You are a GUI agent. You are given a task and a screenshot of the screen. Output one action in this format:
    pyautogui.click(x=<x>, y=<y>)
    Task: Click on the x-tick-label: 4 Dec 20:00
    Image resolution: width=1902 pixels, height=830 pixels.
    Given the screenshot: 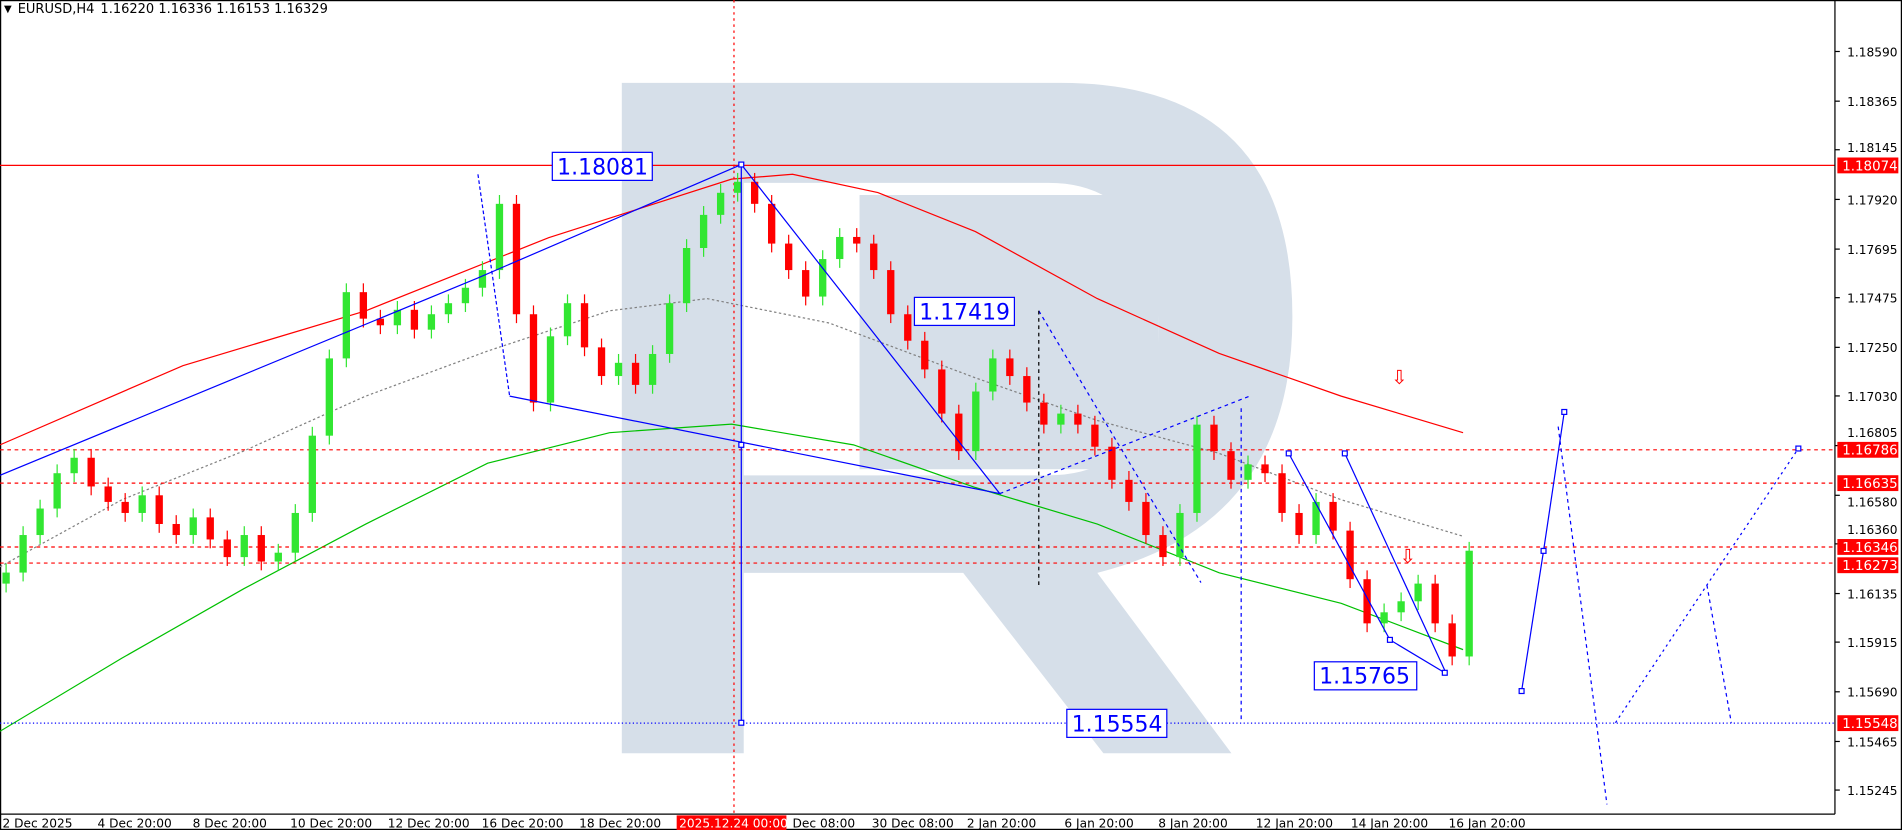 What is the action you would take?
    pyautogui.click(x=135, y=823)
    